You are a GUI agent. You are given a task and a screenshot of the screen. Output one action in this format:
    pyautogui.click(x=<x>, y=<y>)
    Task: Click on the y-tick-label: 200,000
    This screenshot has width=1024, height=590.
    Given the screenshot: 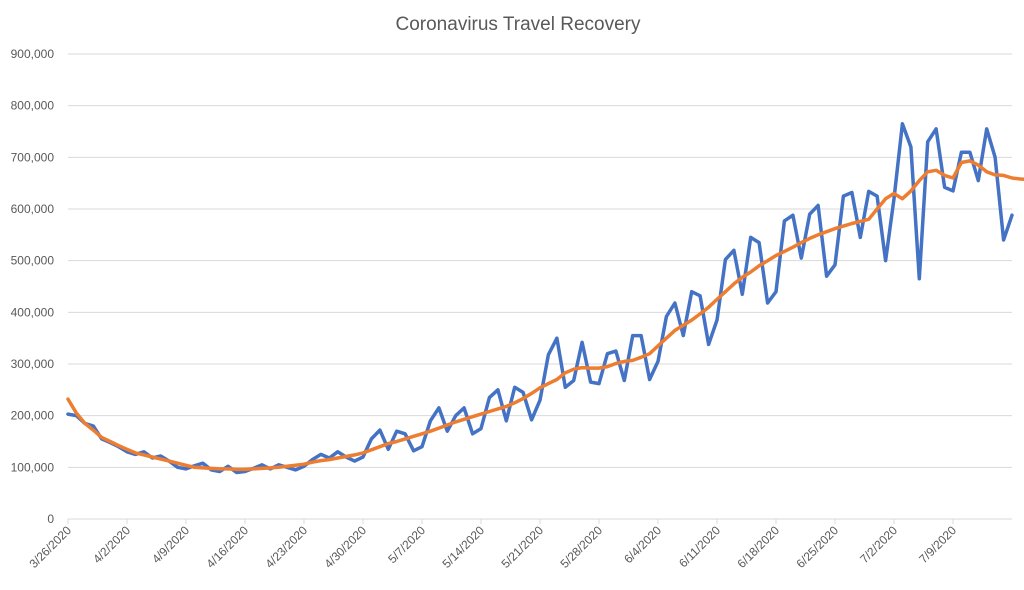 What is the action you would take?
    pyautogui.click(x=33, y=416)
    